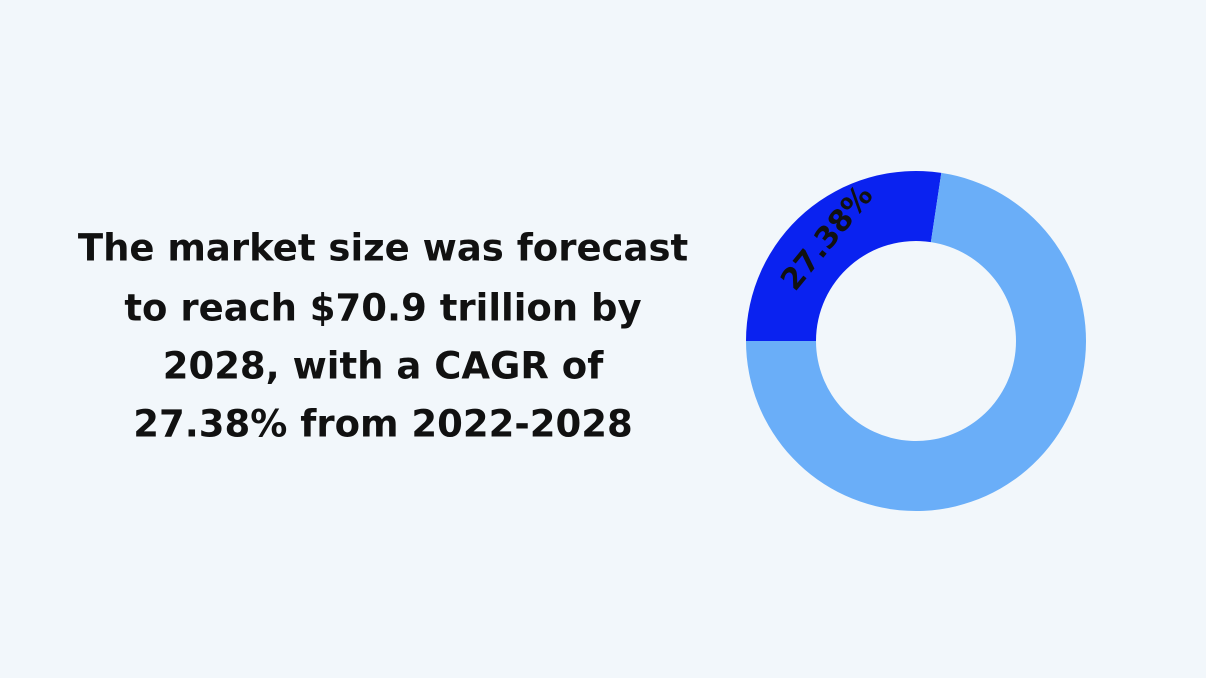 This screenshot has width=1206, height=678. I want to click on annotation: The market size was forecast, so click(383, 248).